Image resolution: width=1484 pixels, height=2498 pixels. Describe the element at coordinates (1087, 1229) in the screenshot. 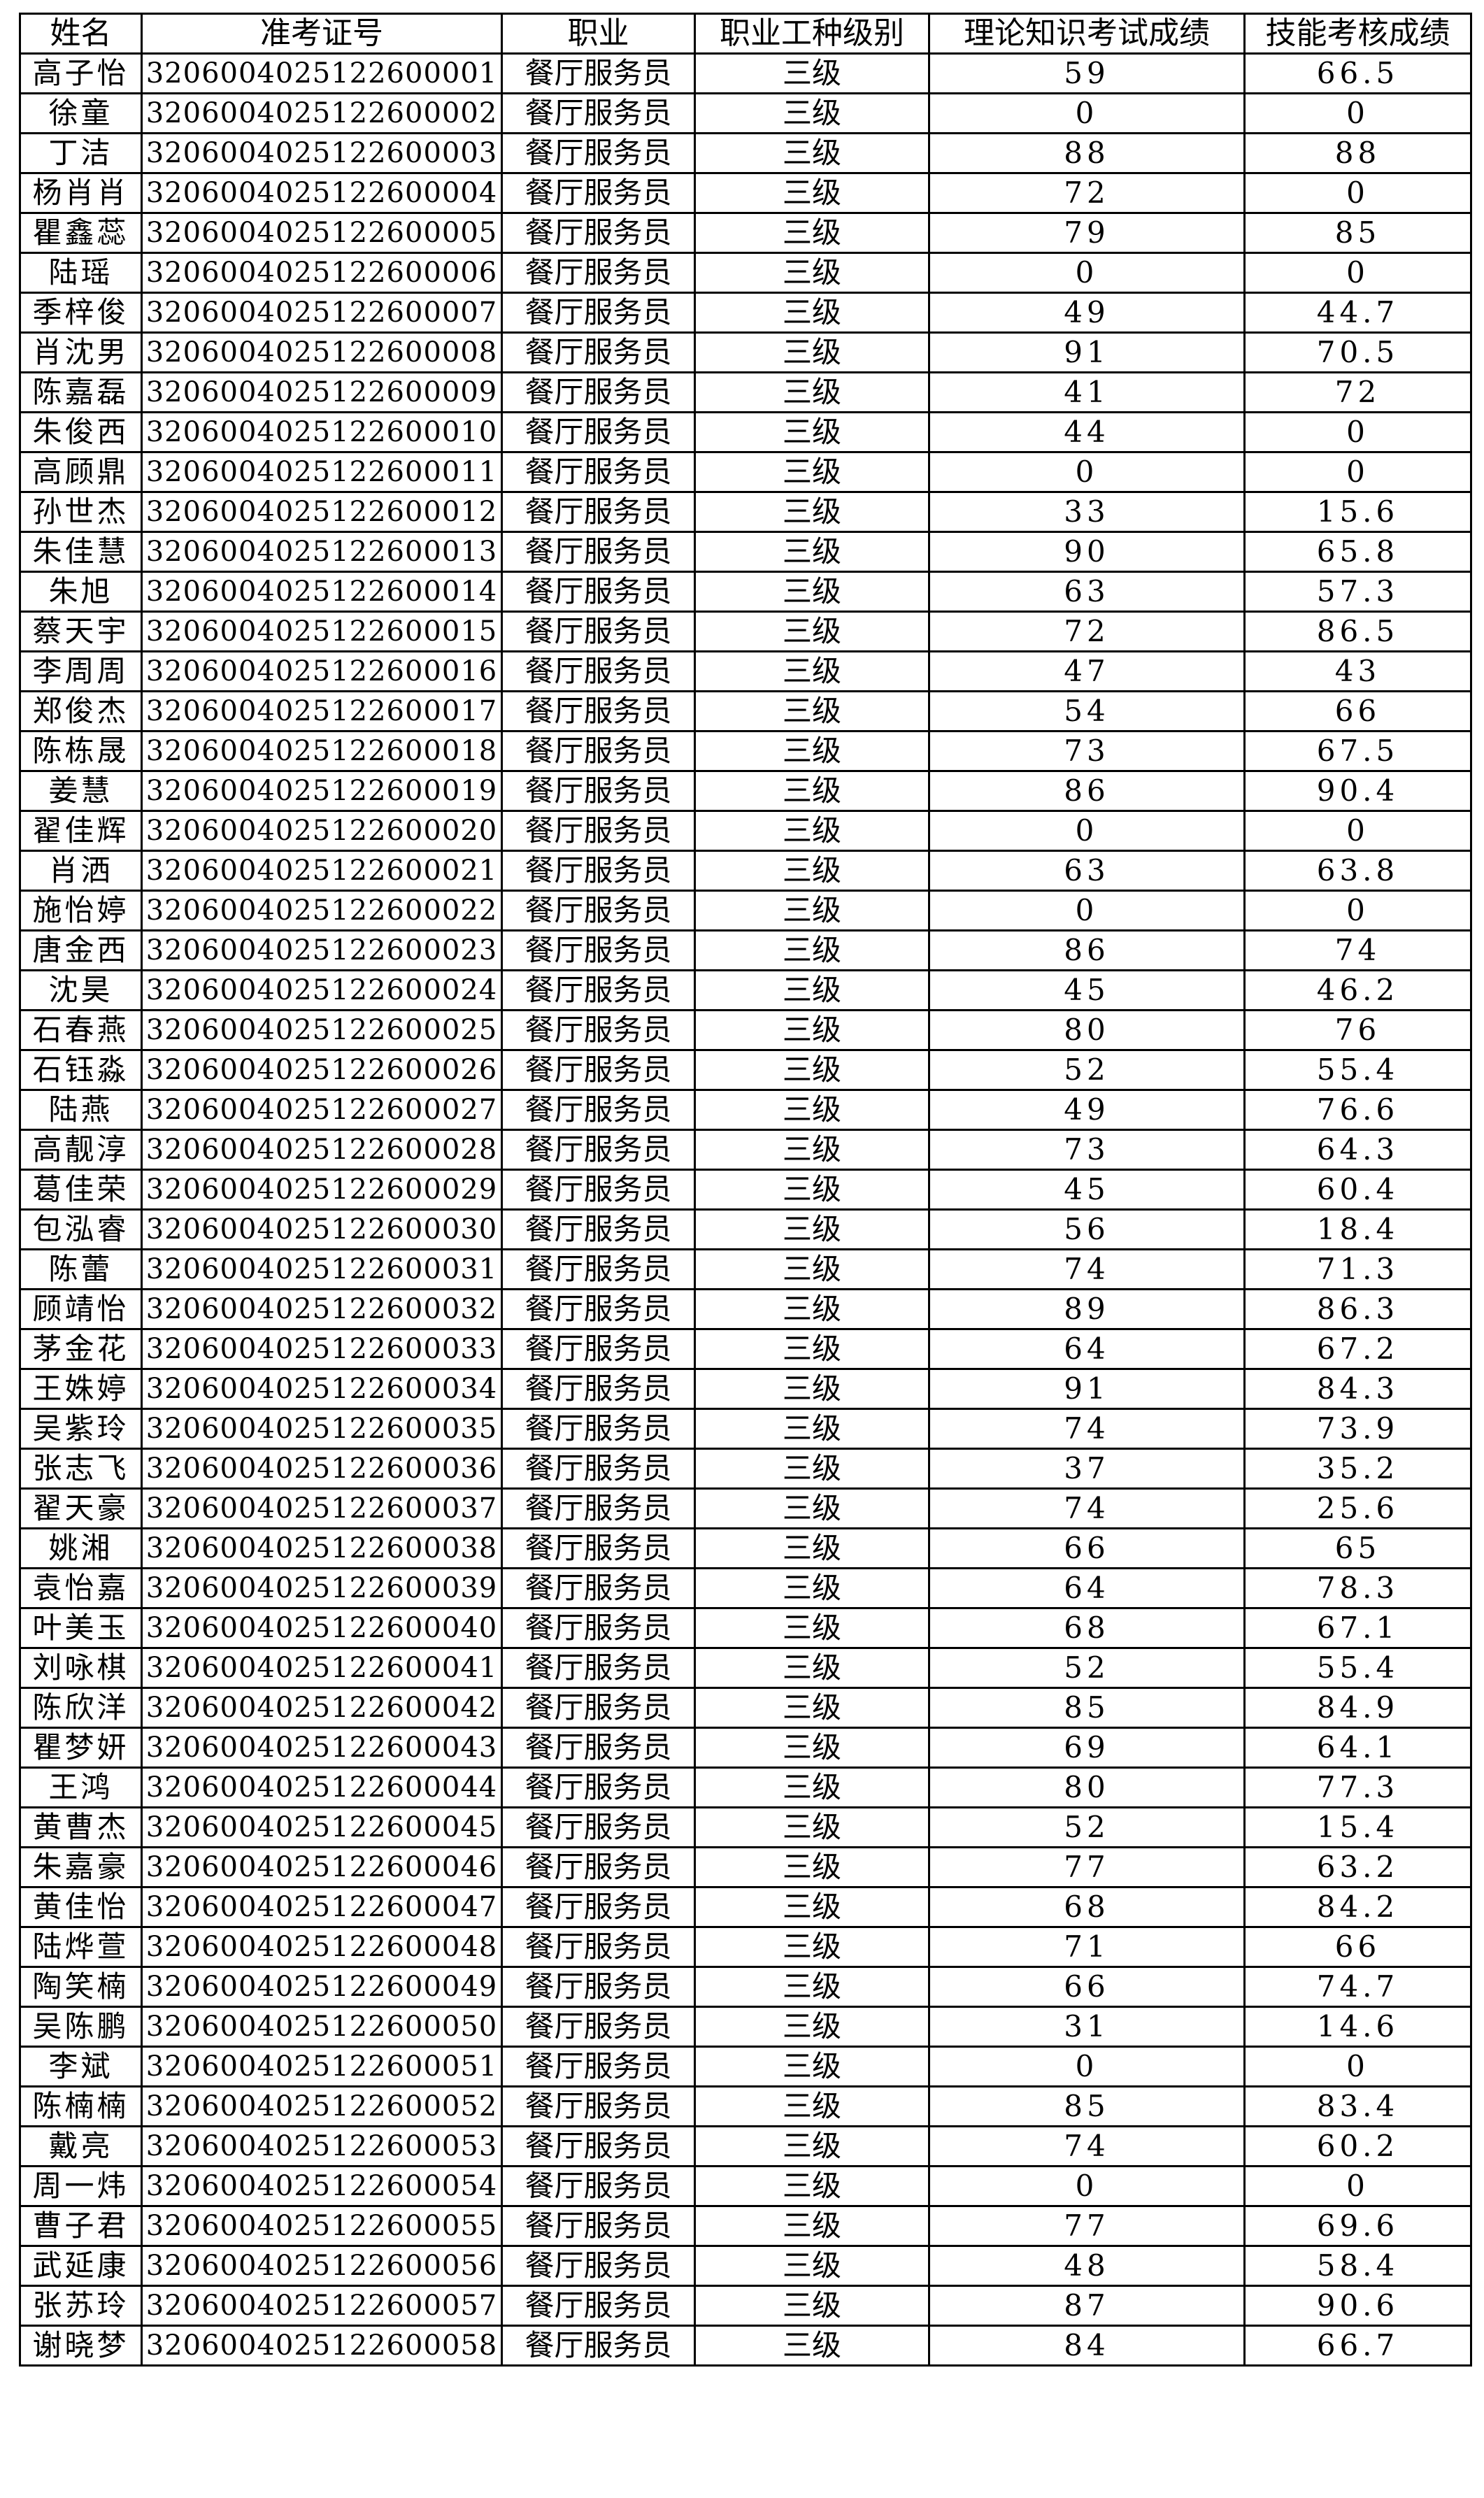

I see `theory-score-cell: 56` at that location.